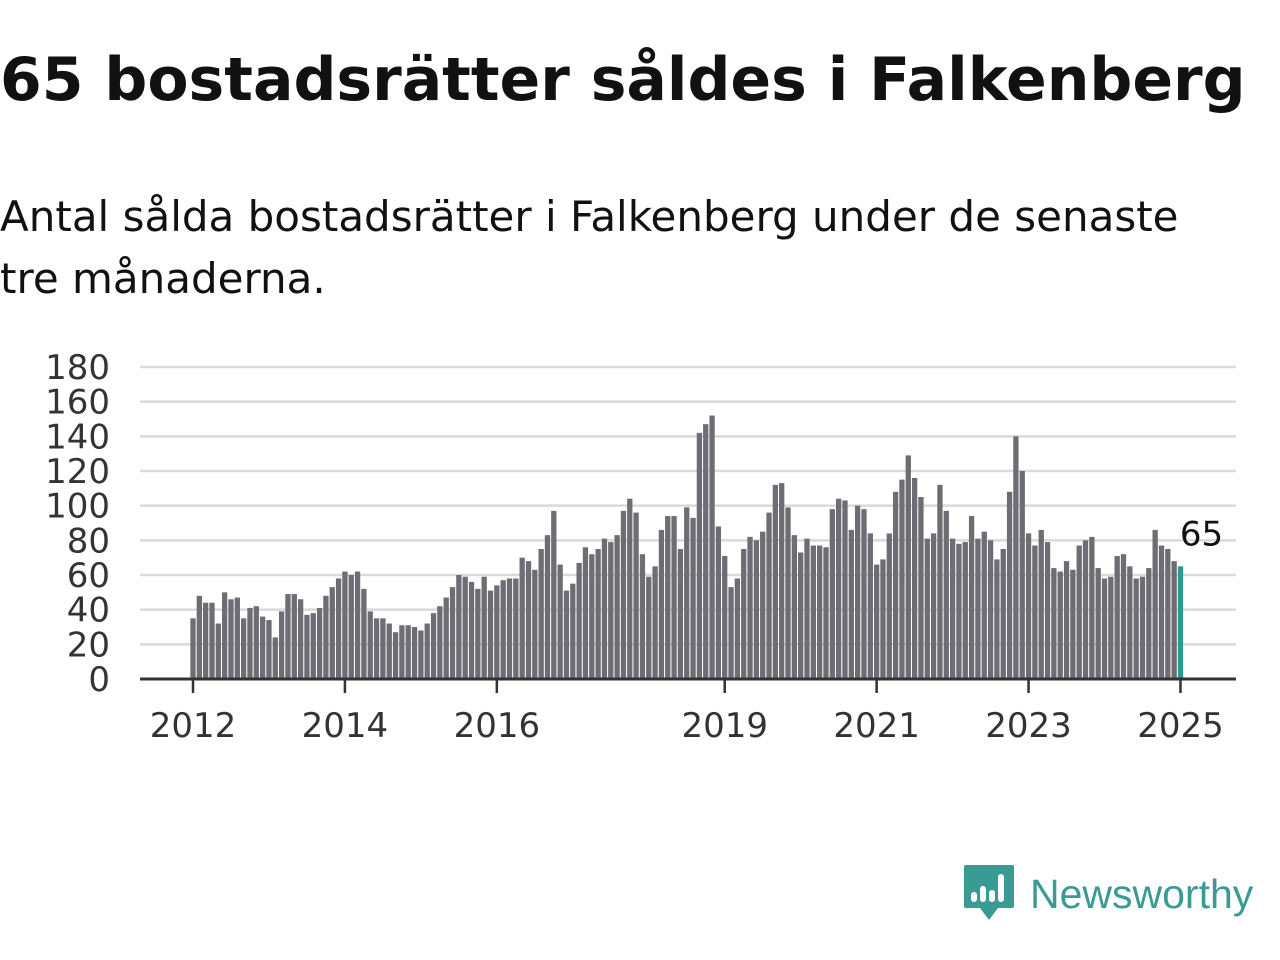  What do you see at coordinates (77, 507) in the screenshot?
I see `y-tick-label: 100` at bounding box center [77, 507].